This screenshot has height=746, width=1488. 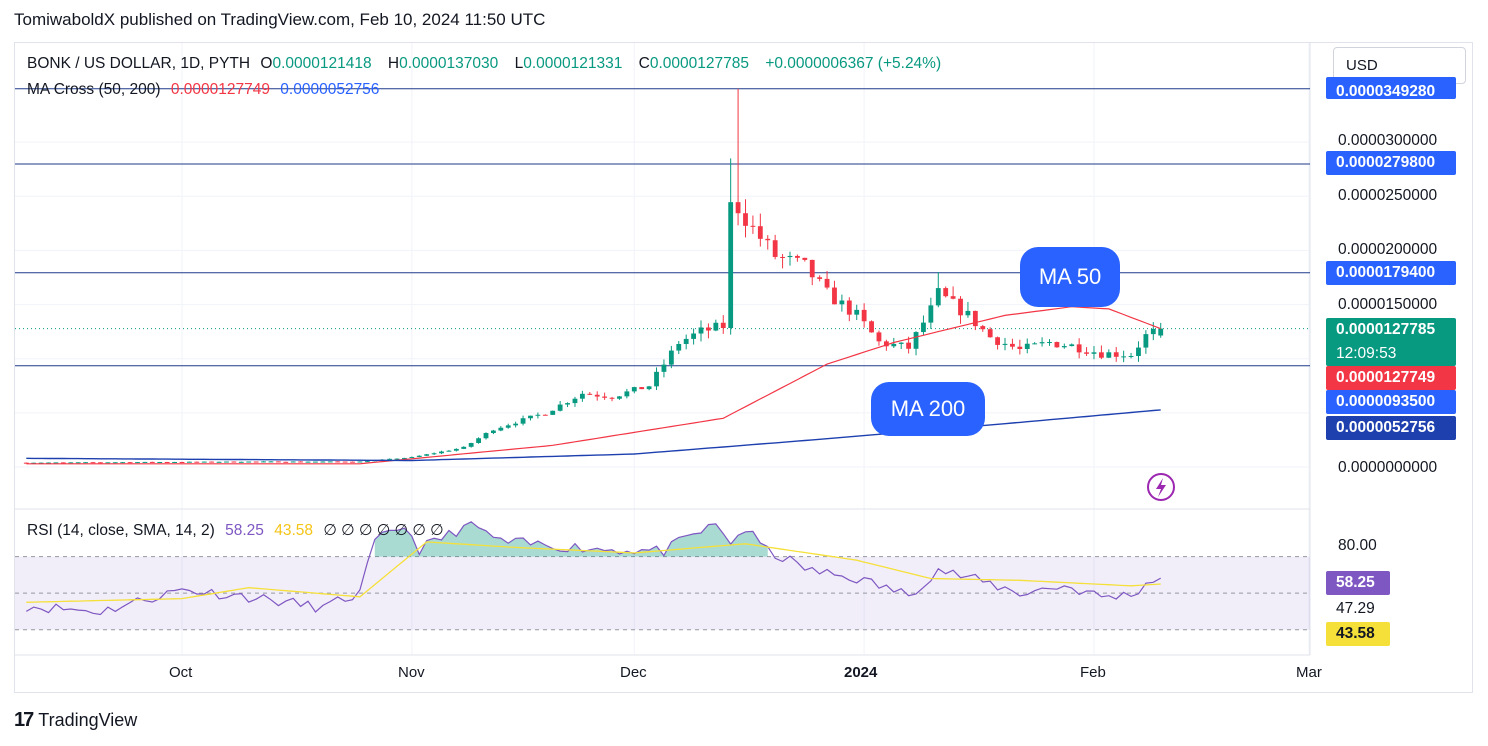 I want to click on symbol-label: BONK / US DOLLAR, 1D, PYTH, so click(x=139, y=63).